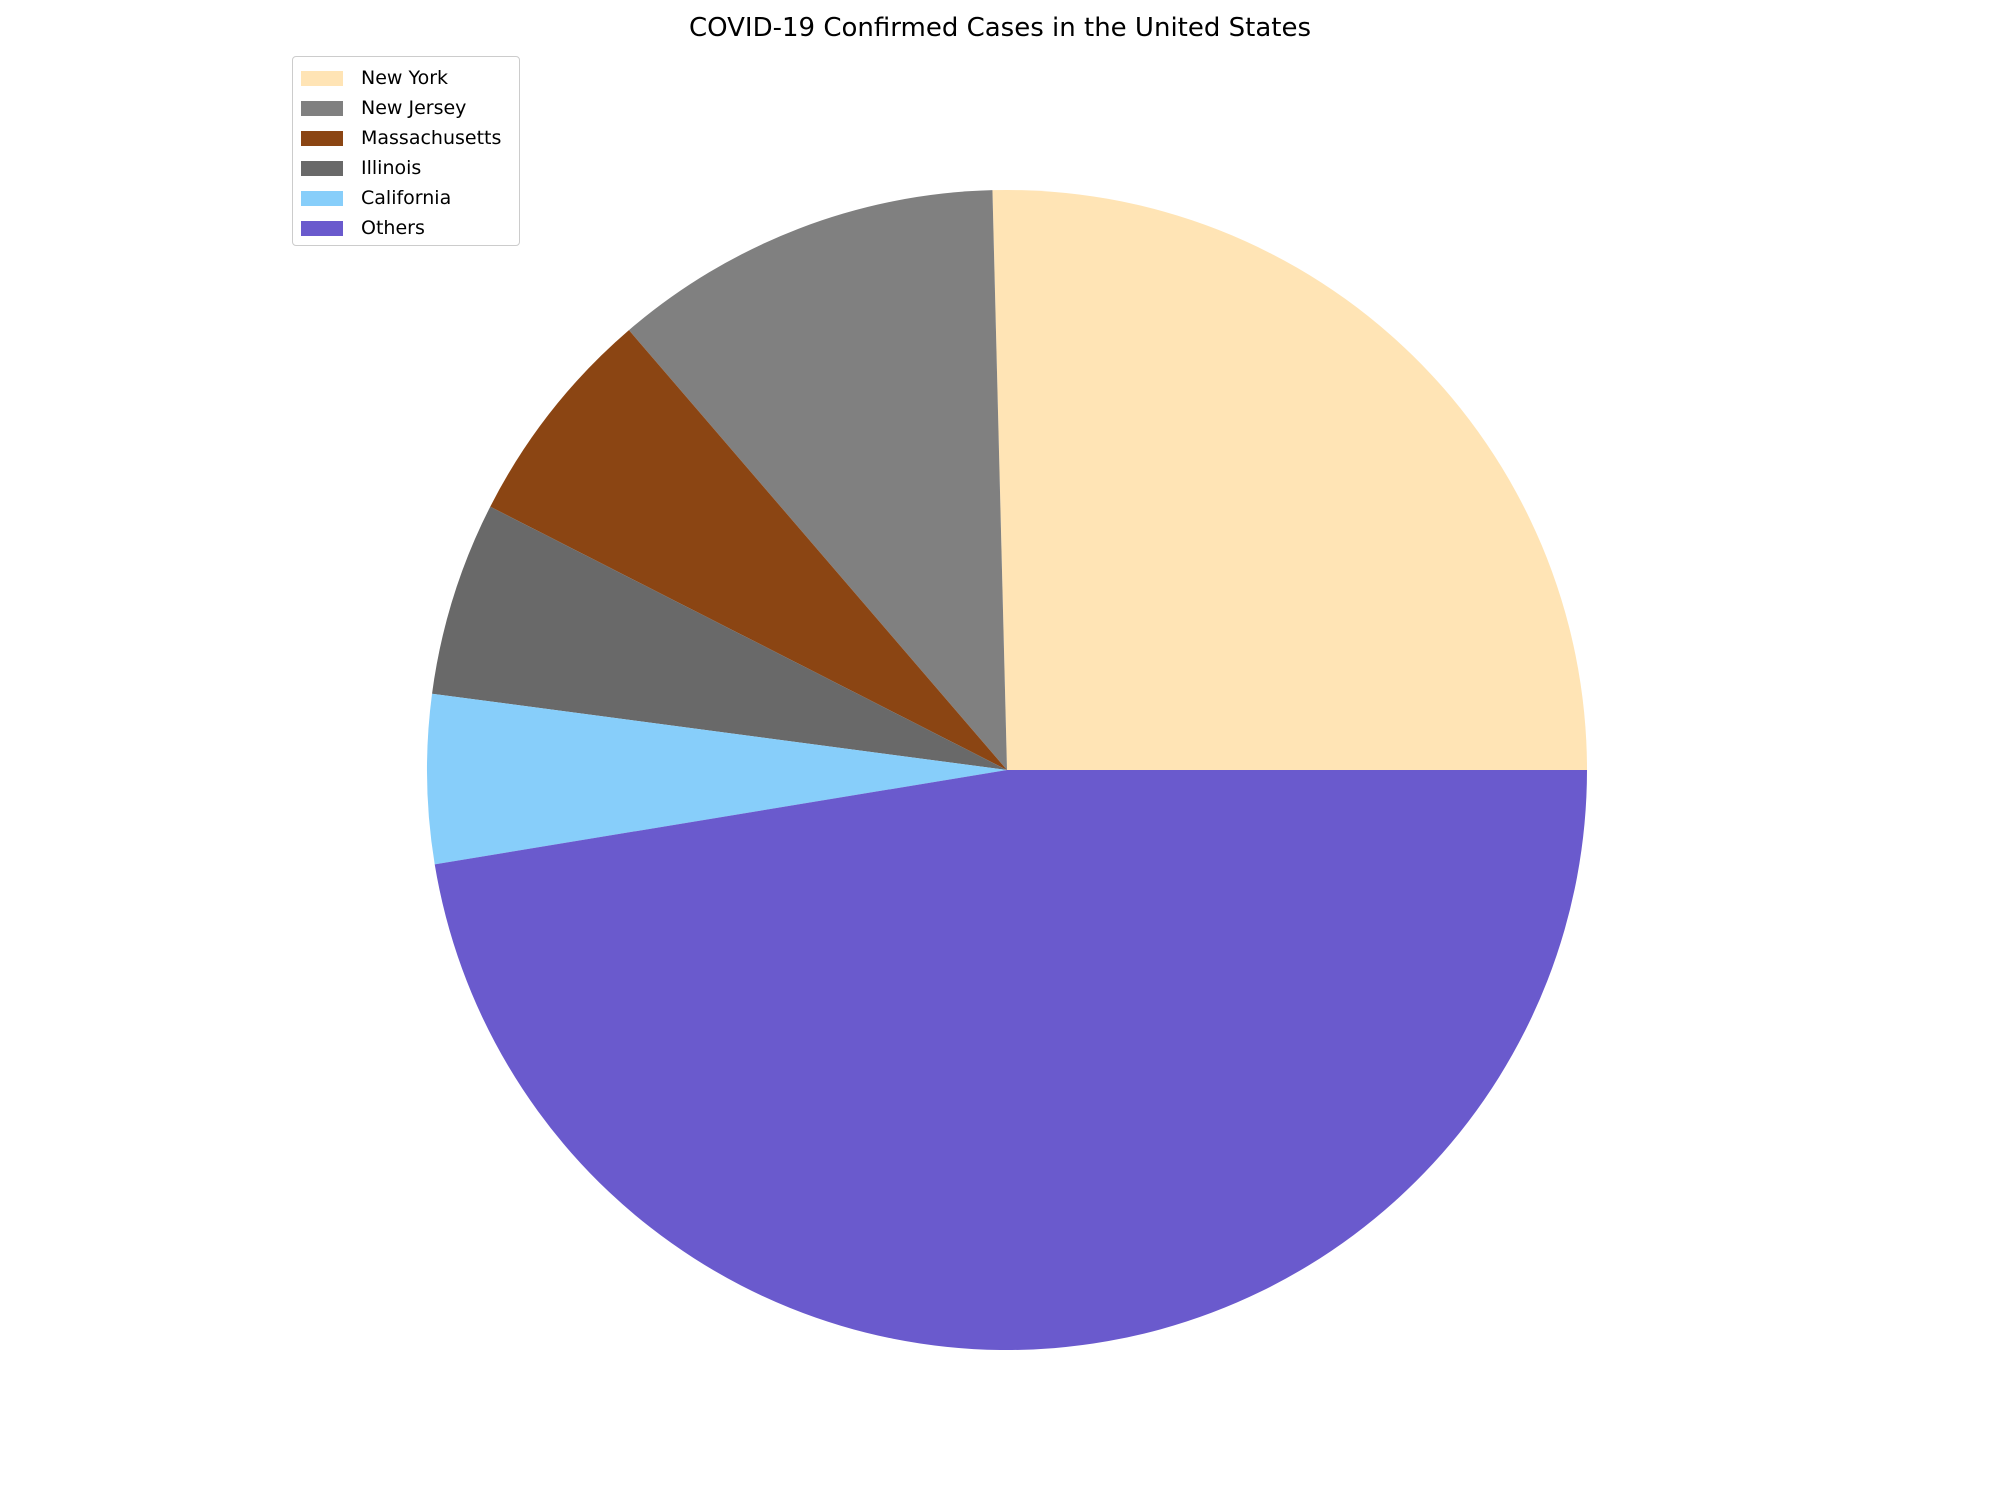  I want to click on pie-slice-illinois, so click(719, 638).